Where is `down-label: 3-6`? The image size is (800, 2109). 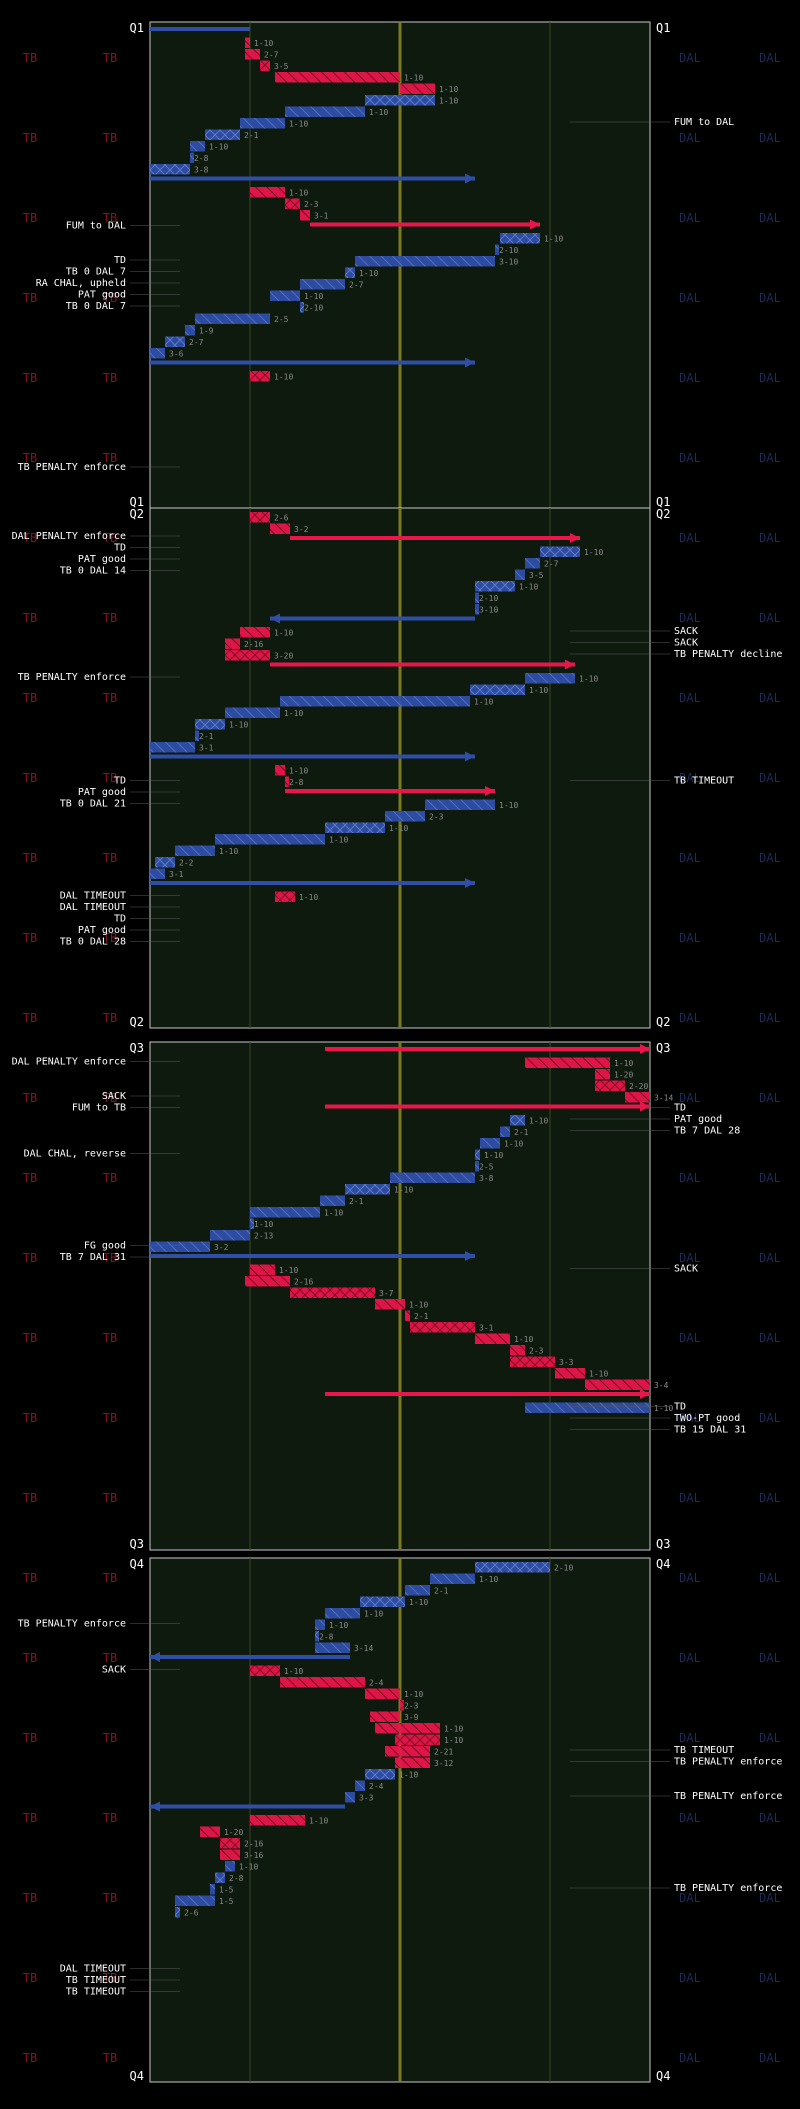 down-label: 3-6 is located at coordinates (176, 354).